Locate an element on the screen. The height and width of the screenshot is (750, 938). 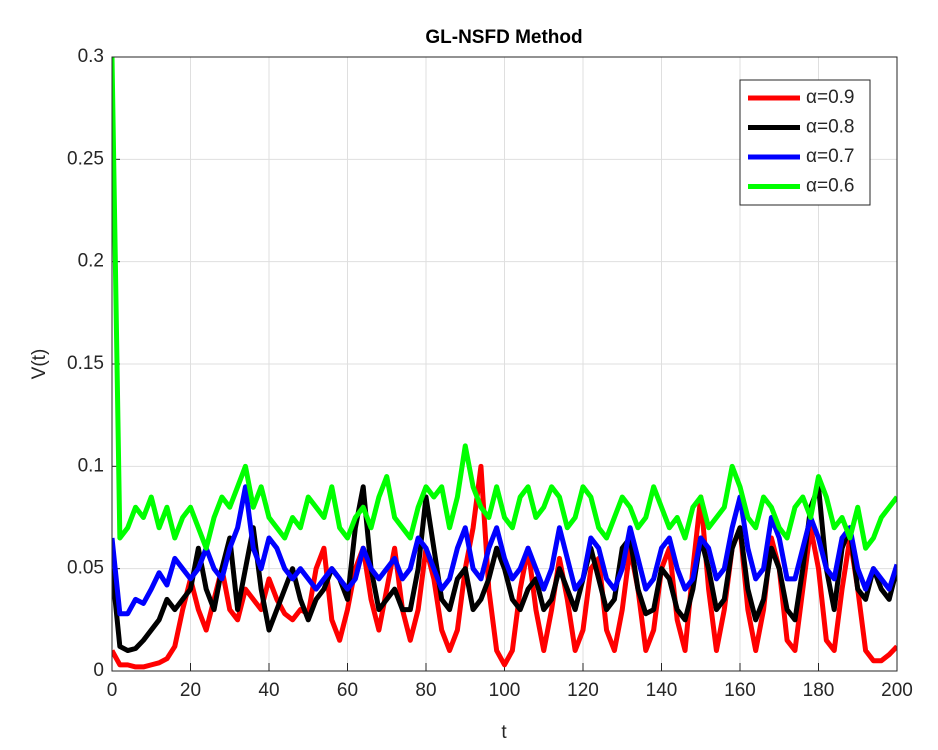
x-tick-label: 40 is located at coordinates (268, 690).